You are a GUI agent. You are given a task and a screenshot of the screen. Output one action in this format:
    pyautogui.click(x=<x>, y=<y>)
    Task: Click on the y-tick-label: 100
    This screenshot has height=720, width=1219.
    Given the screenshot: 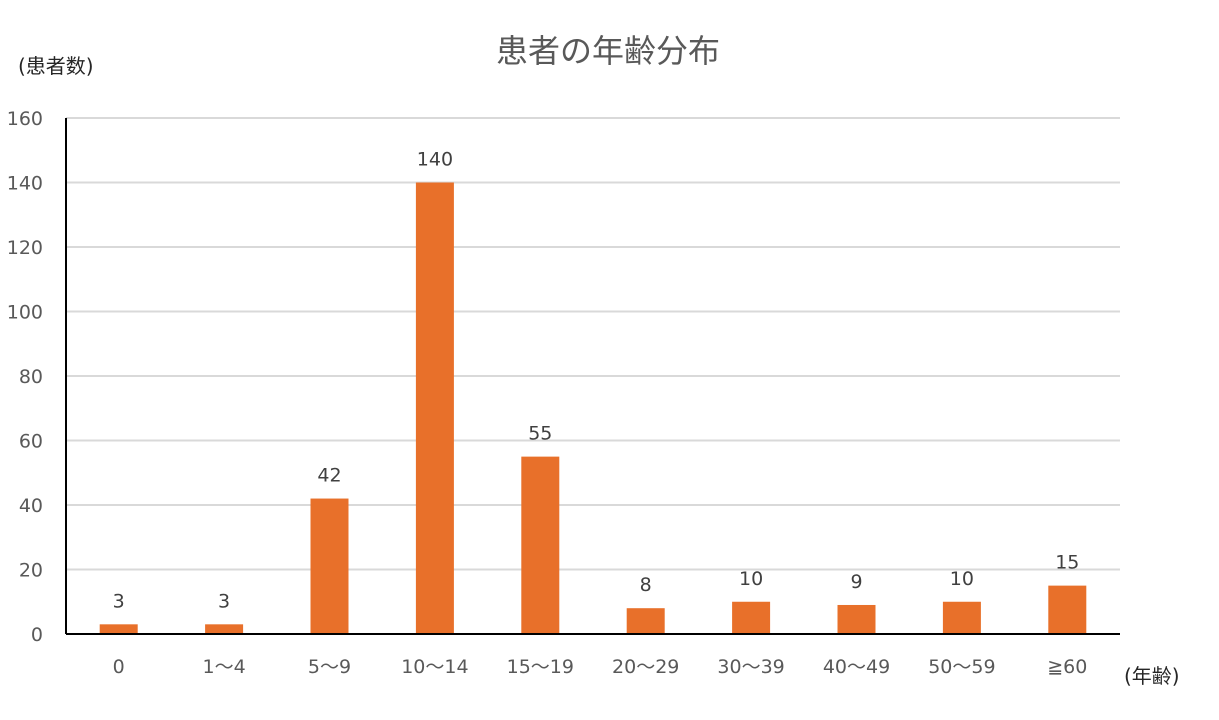 What is the action you would take?
    pyautogui.click(x=25, y=313)
    